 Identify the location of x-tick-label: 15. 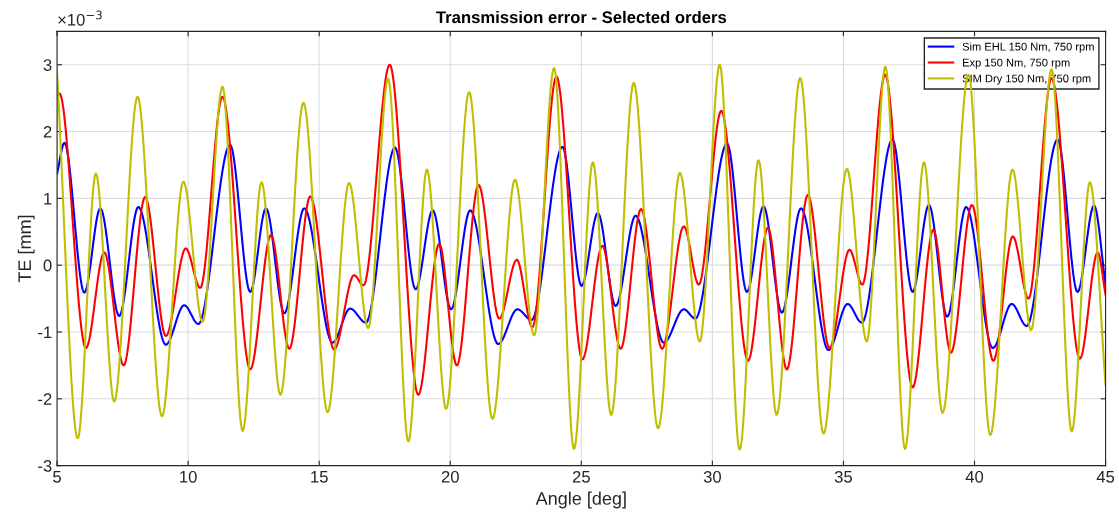
(319, 477).